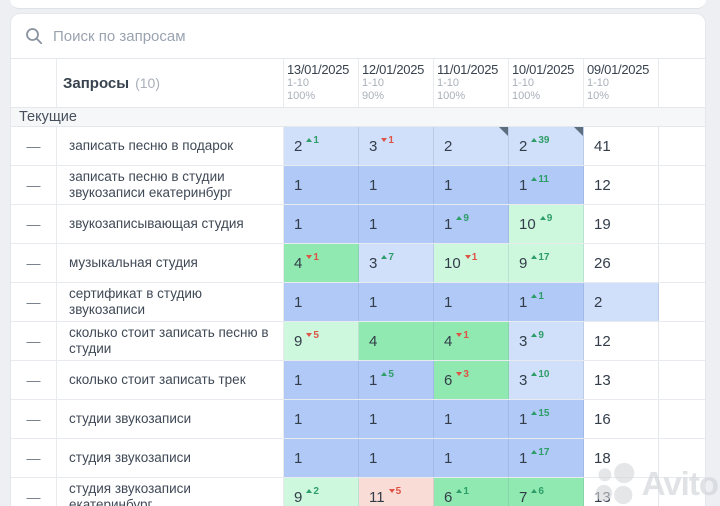 The width and height of the screenshot is (720, 506). I want to click on query-cell: сколько стоит записать песню в студии, so click(170, 341).